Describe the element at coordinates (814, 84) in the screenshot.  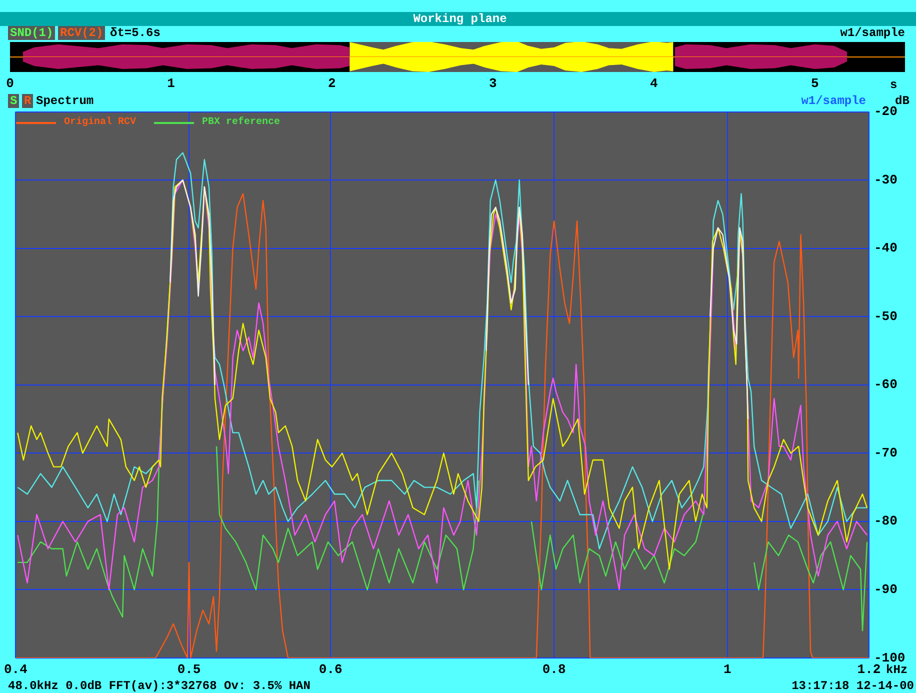
I see `x-tick-label: 5` at that location.